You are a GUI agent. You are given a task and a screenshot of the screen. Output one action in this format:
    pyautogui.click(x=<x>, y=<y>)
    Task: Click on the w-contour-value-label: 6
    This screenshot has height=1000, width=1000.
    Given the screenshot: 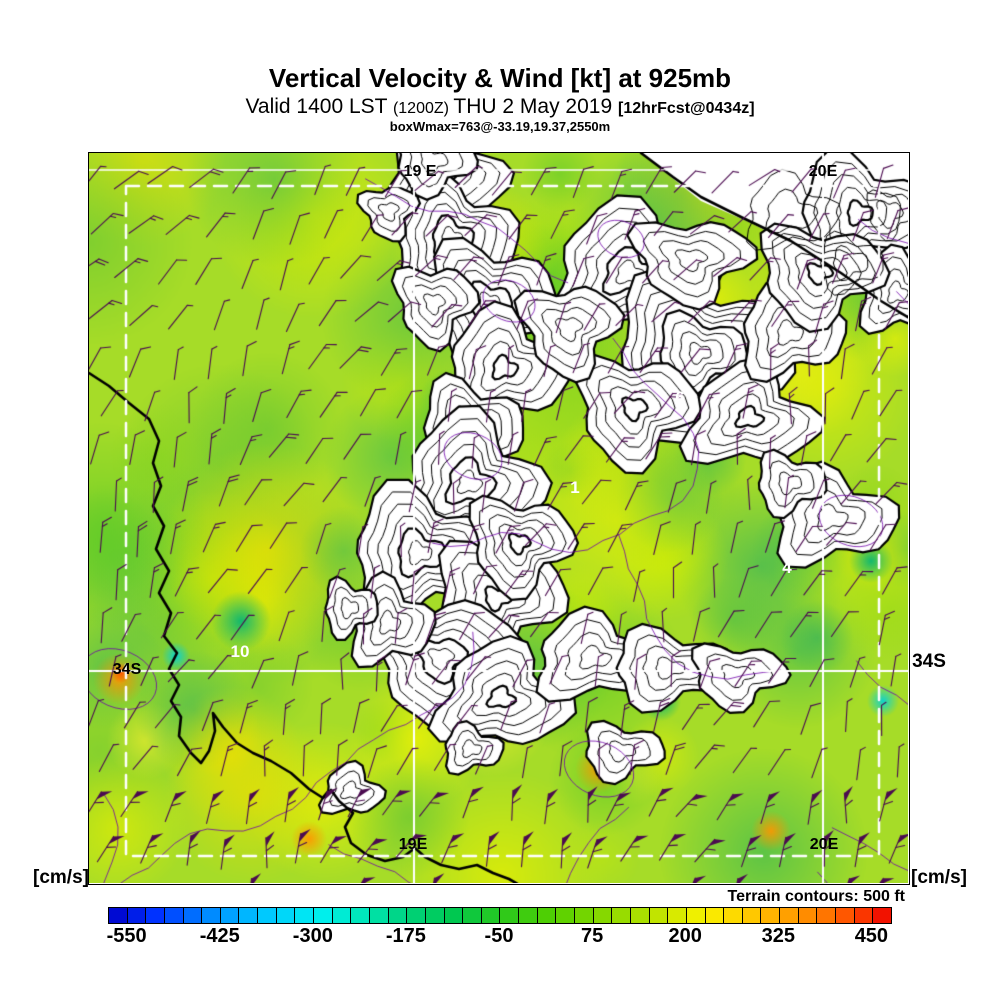 What is the action you would take?
    pyautogui.click(x=680, y=397)
    